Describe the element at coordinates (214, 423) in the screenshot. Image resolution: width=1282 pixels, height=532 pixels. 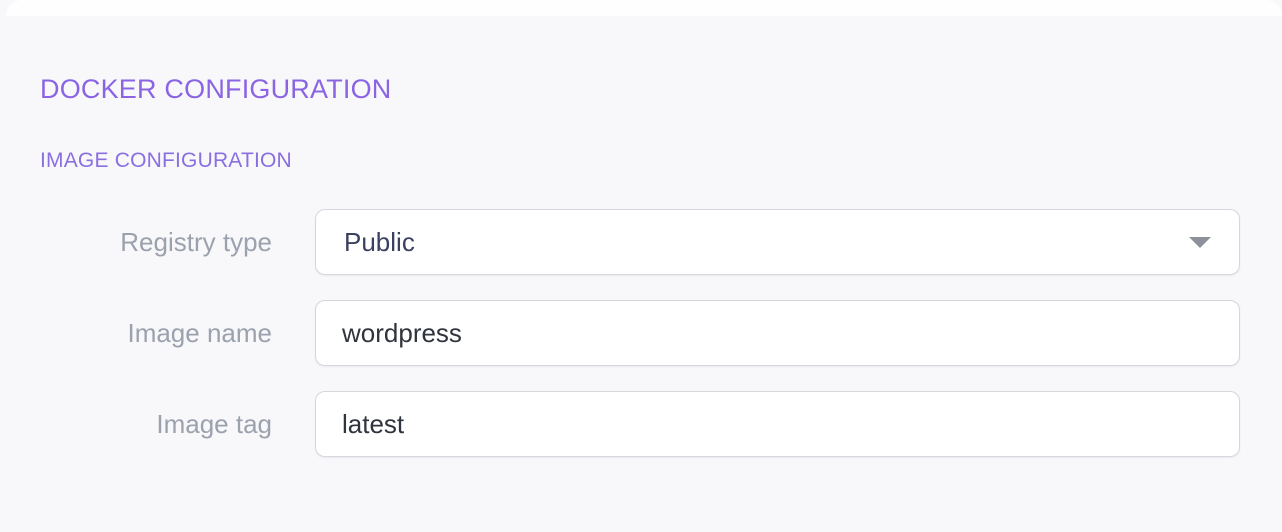
I see `image-tag-label: Image tag` at that location.